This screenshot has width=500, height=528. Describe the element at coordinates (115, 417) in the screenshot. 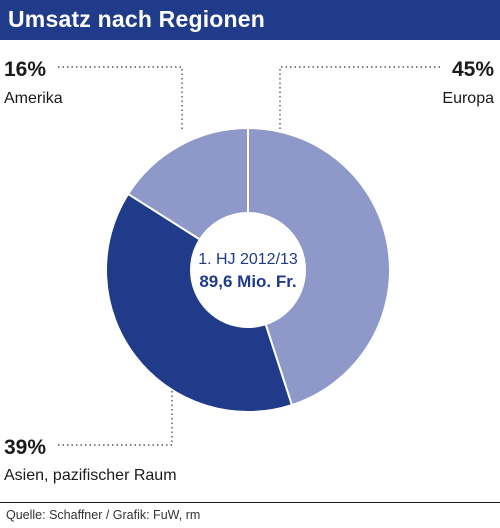

I see `leader-line-asien` at that location.